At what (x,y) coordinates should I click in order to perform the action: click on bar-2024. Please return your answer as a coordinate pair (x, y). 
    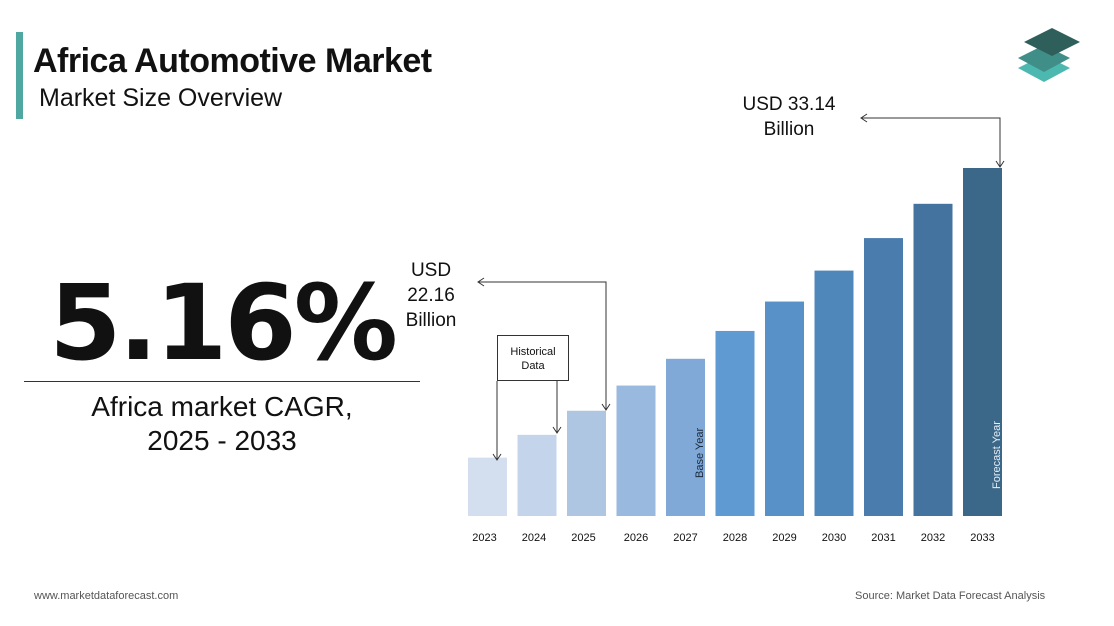
    Looking at the image, I should click on (537, 475).